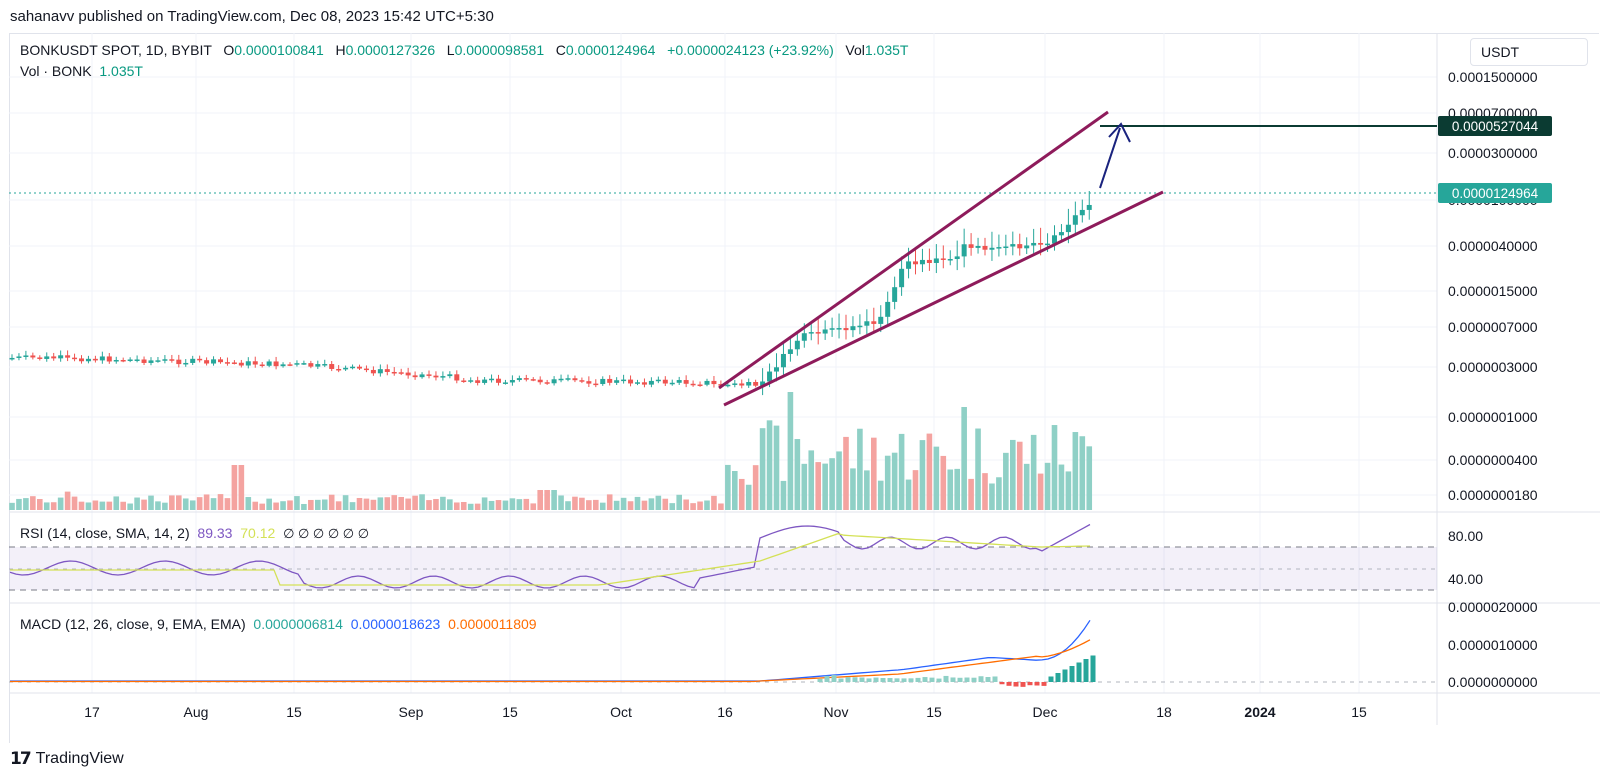 This screenshot has height=777, width=1600. Describe the element at coordinates (1465, 579) in the screenshot. I see `rsi-axis-label: 40.00` at that location.